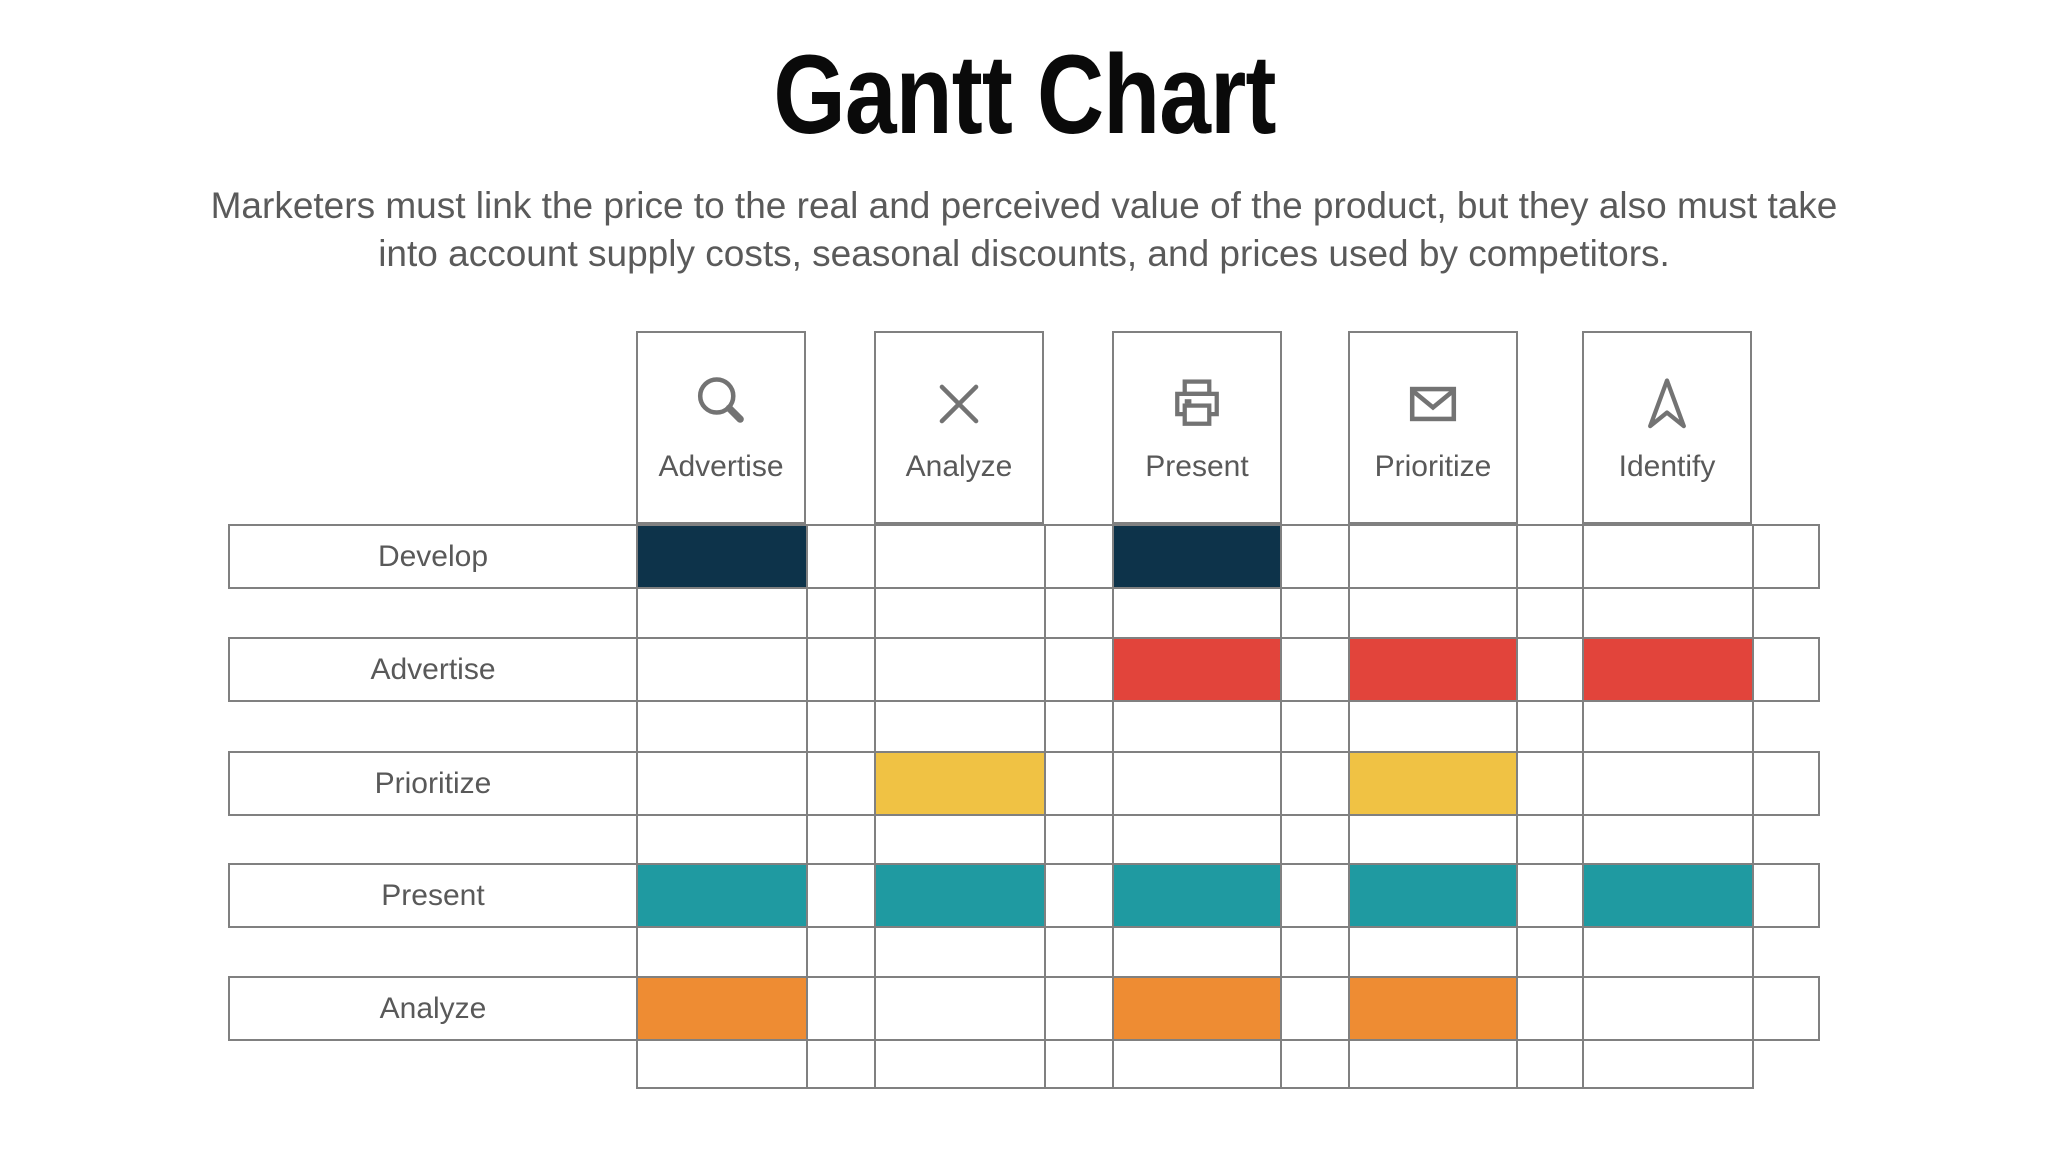  Describe the element at coordinates (1667, 466) in the screenshot. I see `column-label: Identify` at that location.